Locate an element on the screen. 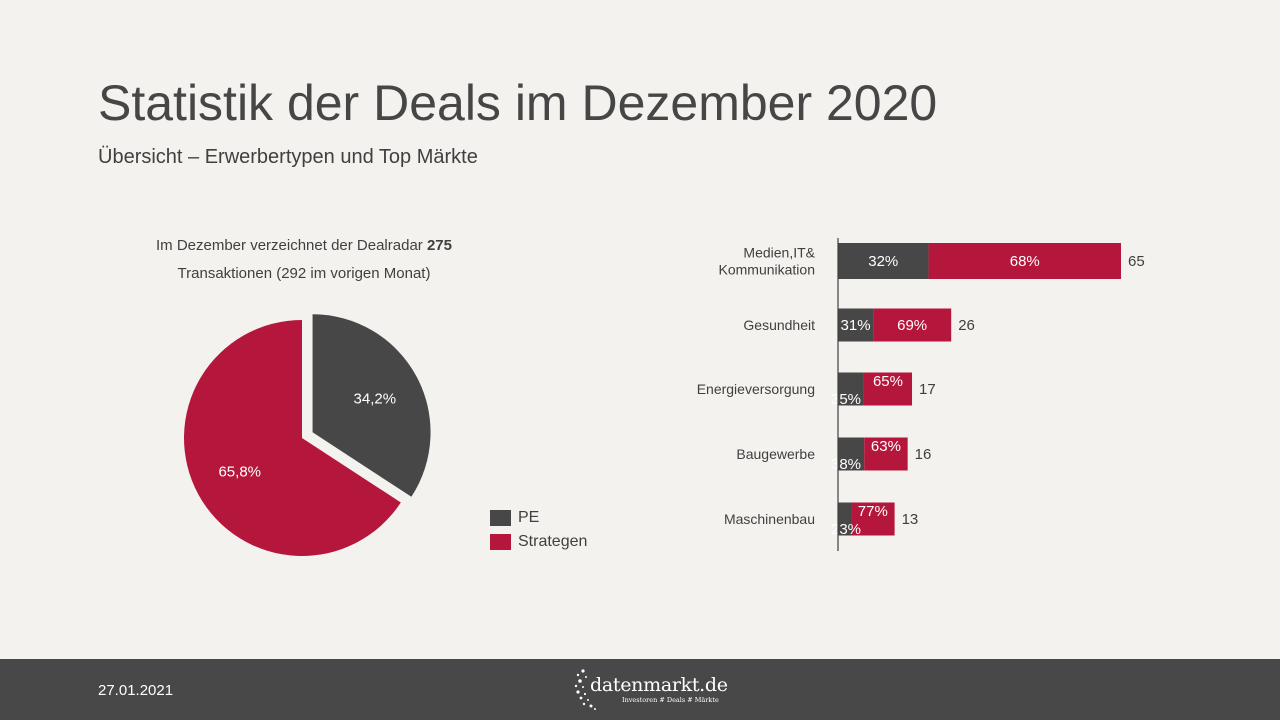 The width and height of the screenshot is (1280, 720). pie-slice-pe is located at coordinates (371, 405).